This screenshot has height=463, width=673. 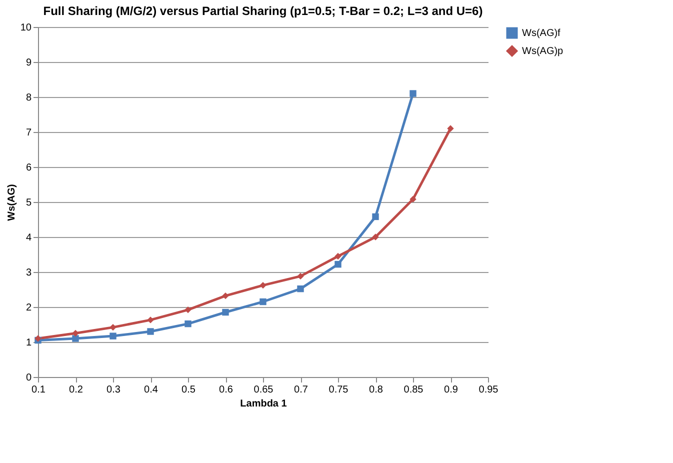 I want to click on y-tick-label: 2, so click(x=29, y=308).